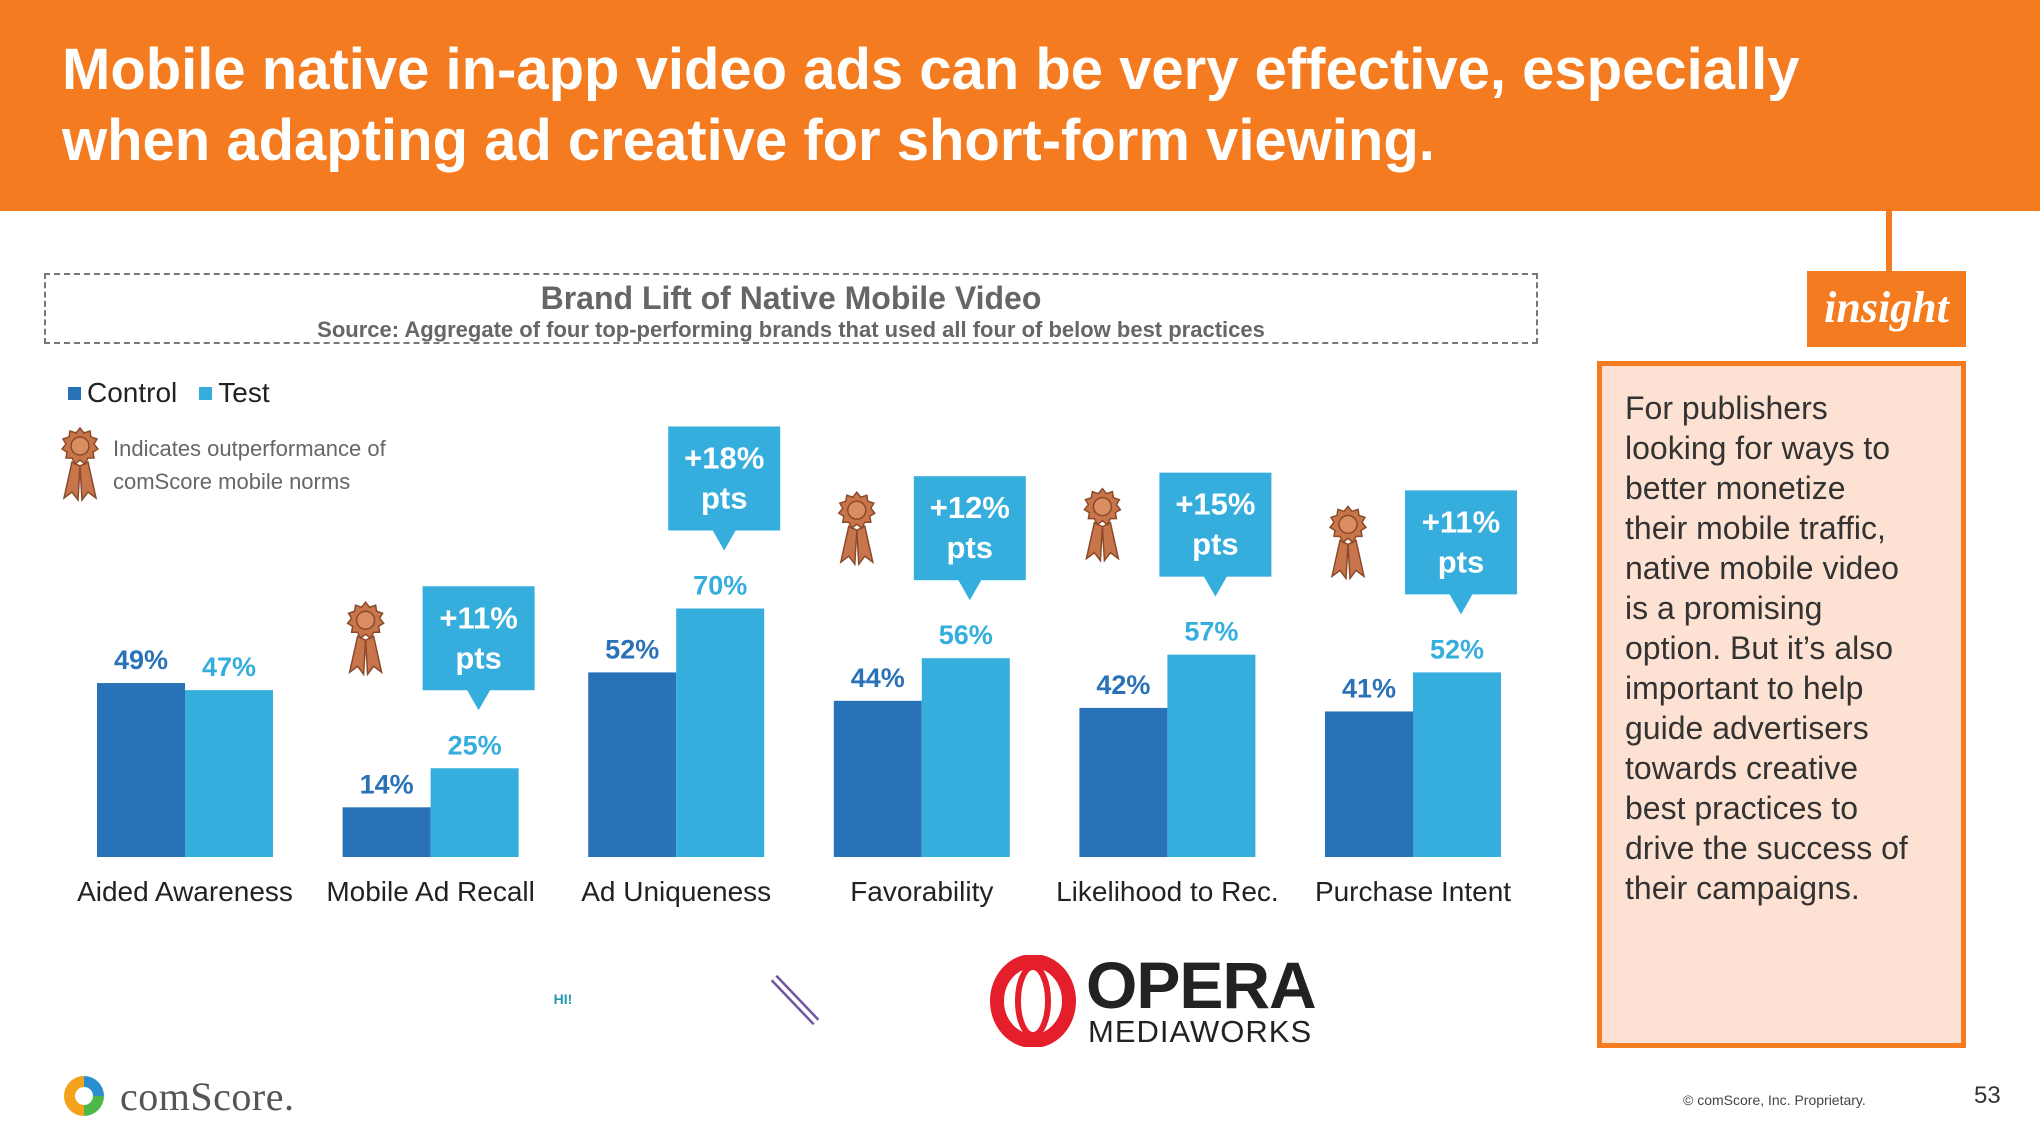 Image resolution: width=2040 pixels, height=1148 pixels. I want to click on practice-make-sound-secondary: Make Sound Secondary, so click(863, 999).